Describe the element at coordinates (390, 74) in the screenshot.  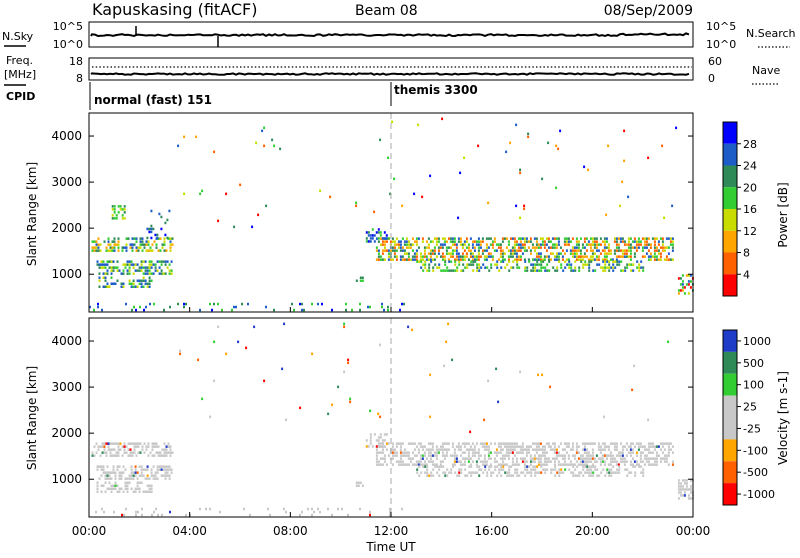
I see `freq-trace` at that location.